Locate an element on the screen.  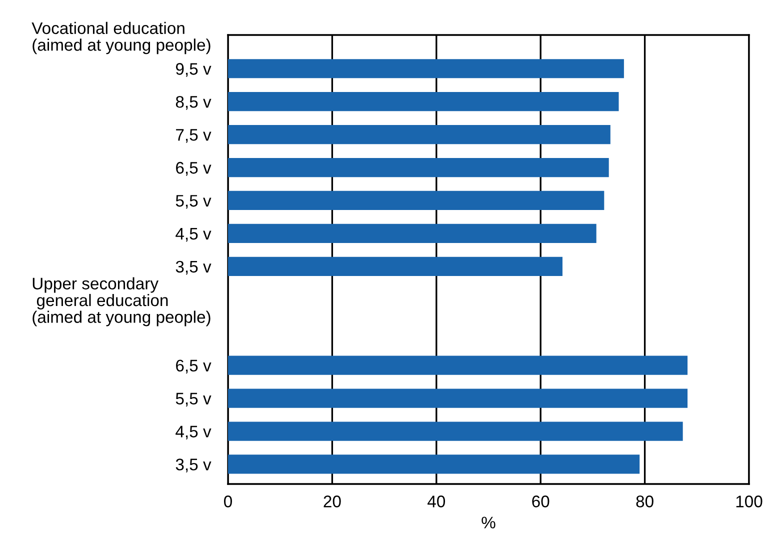
x-tick-label: 100 is located at coordinates (749, 502).